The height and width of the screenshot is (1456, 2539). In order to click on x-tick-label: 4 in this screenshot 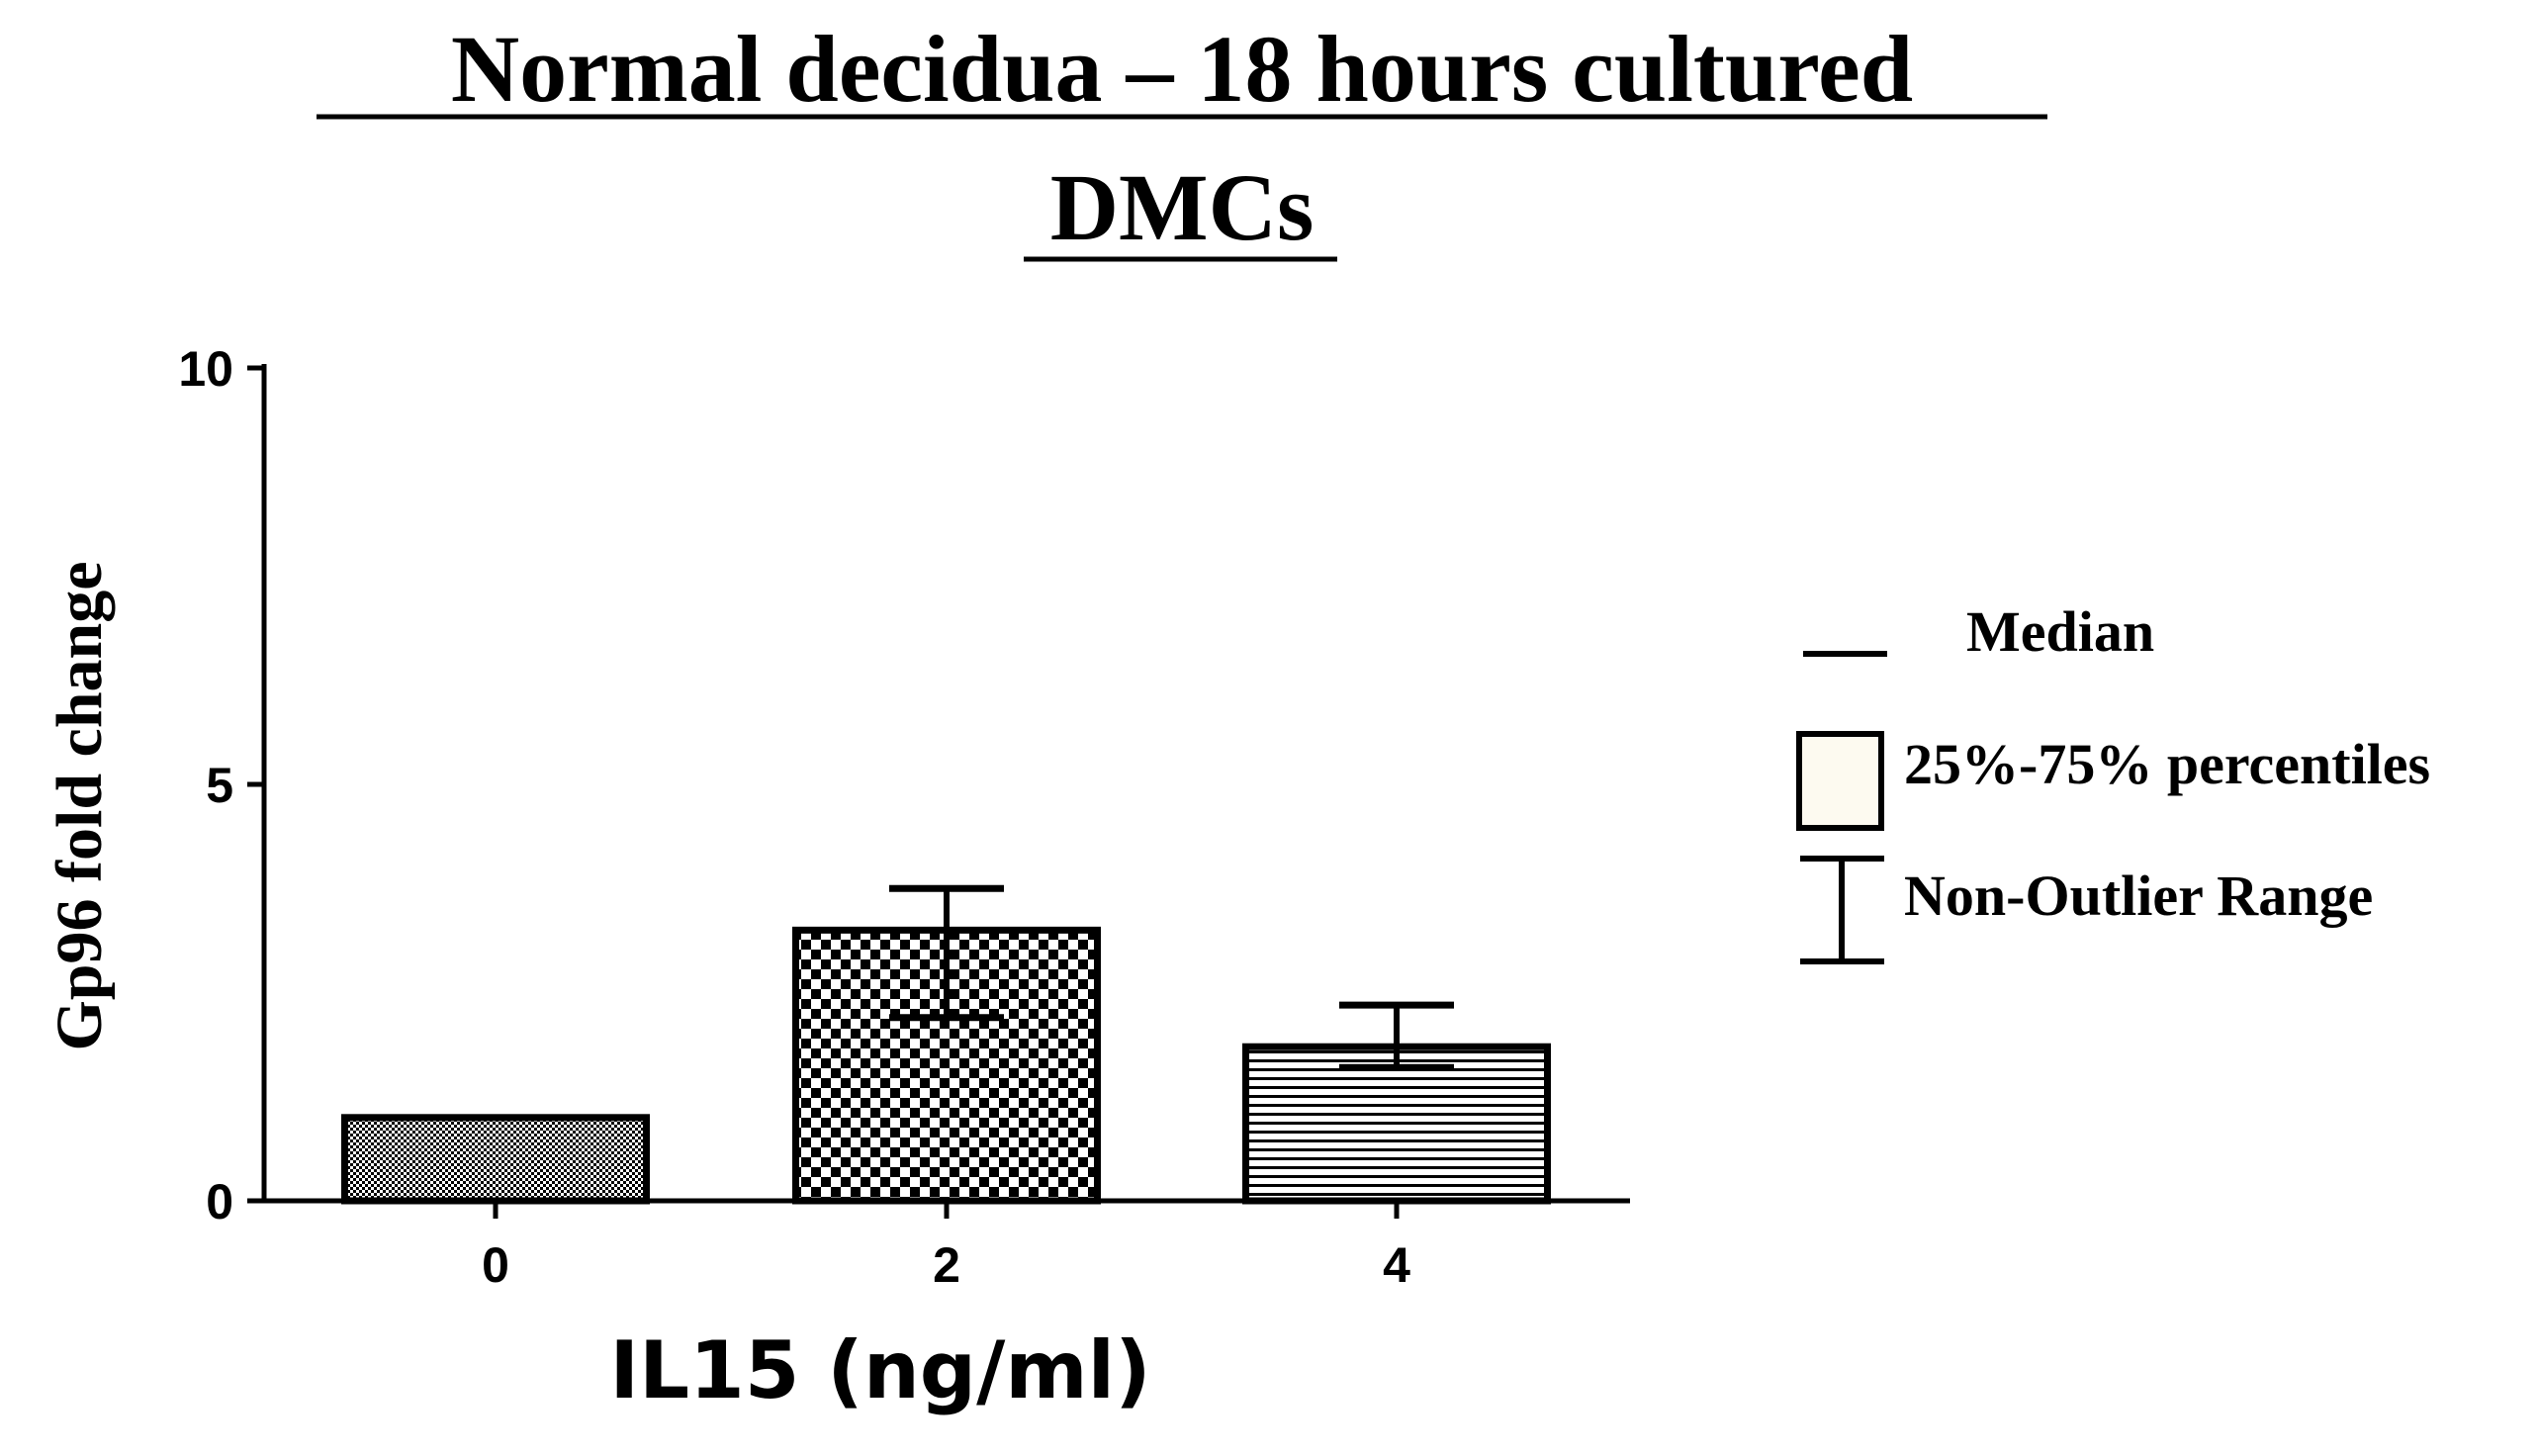, I will do `click(1396, 1265)`.